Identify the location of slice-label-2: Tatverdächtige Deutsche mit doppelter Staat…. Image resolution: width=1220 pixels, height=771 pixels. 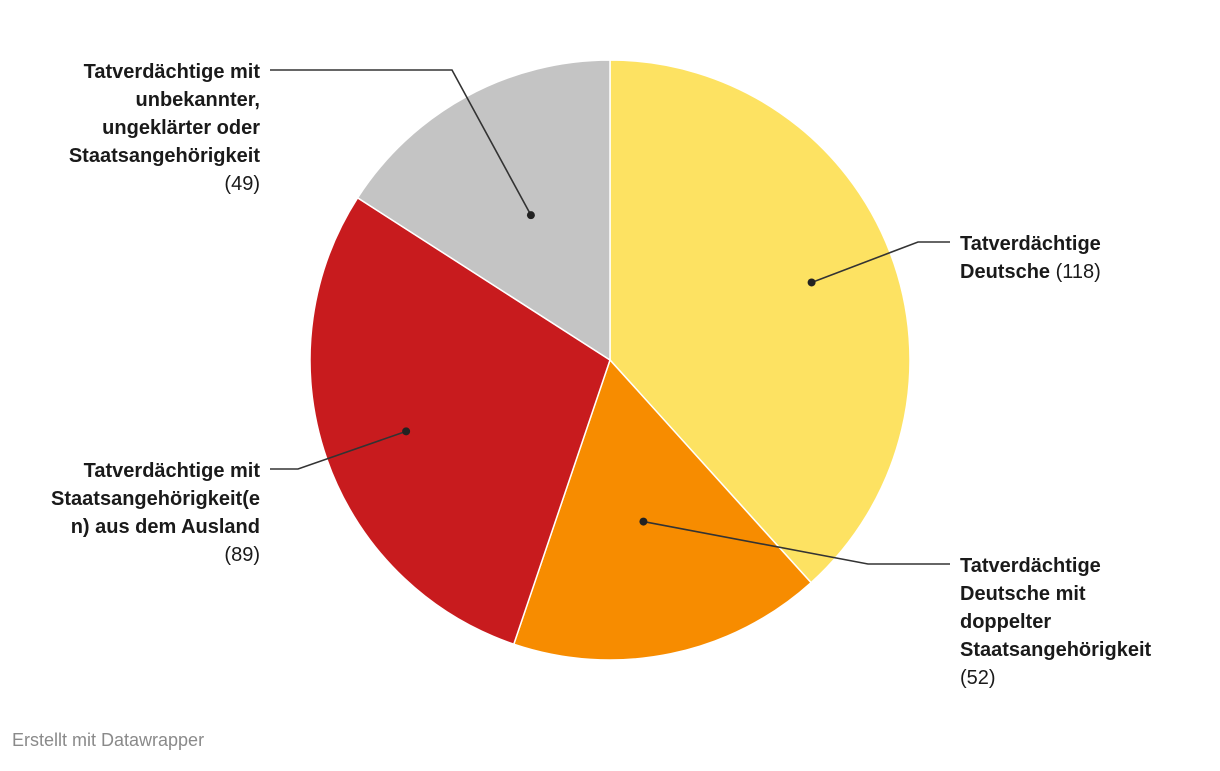
(1056, 622).